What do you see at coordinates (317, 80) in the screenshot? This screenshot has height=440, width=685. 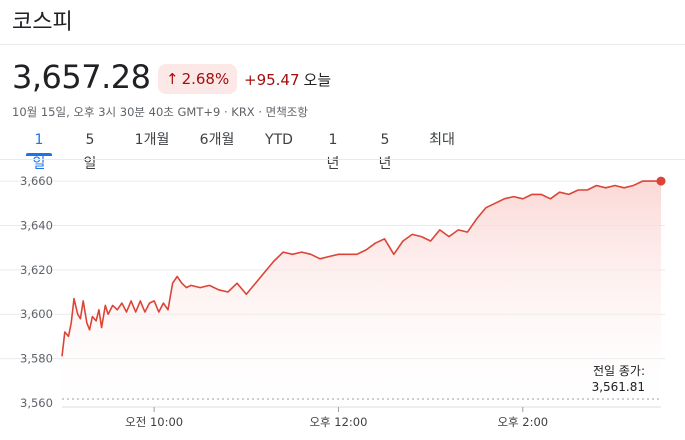 I see `period-label: 오늘` at bounding box center [317, 80].